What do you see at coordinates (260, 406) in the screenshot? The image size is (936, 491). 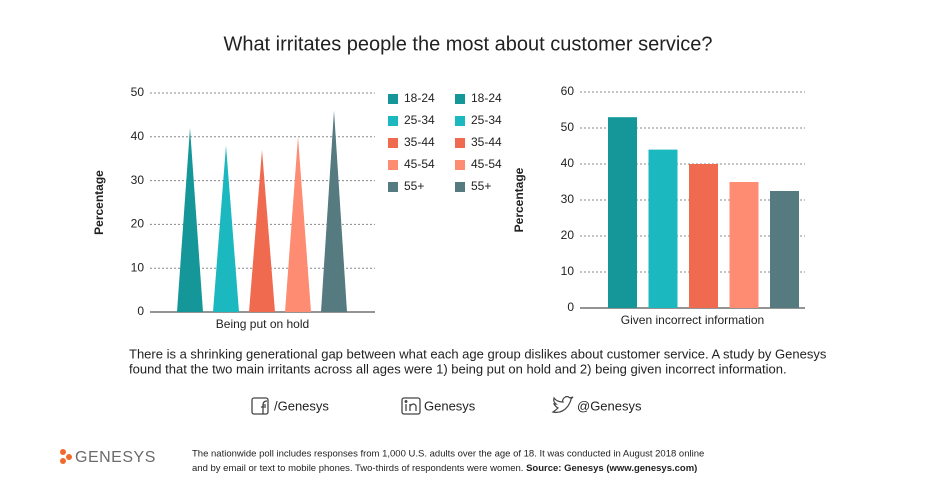 I see `facebook-icon` at bounding box center [260, 406].